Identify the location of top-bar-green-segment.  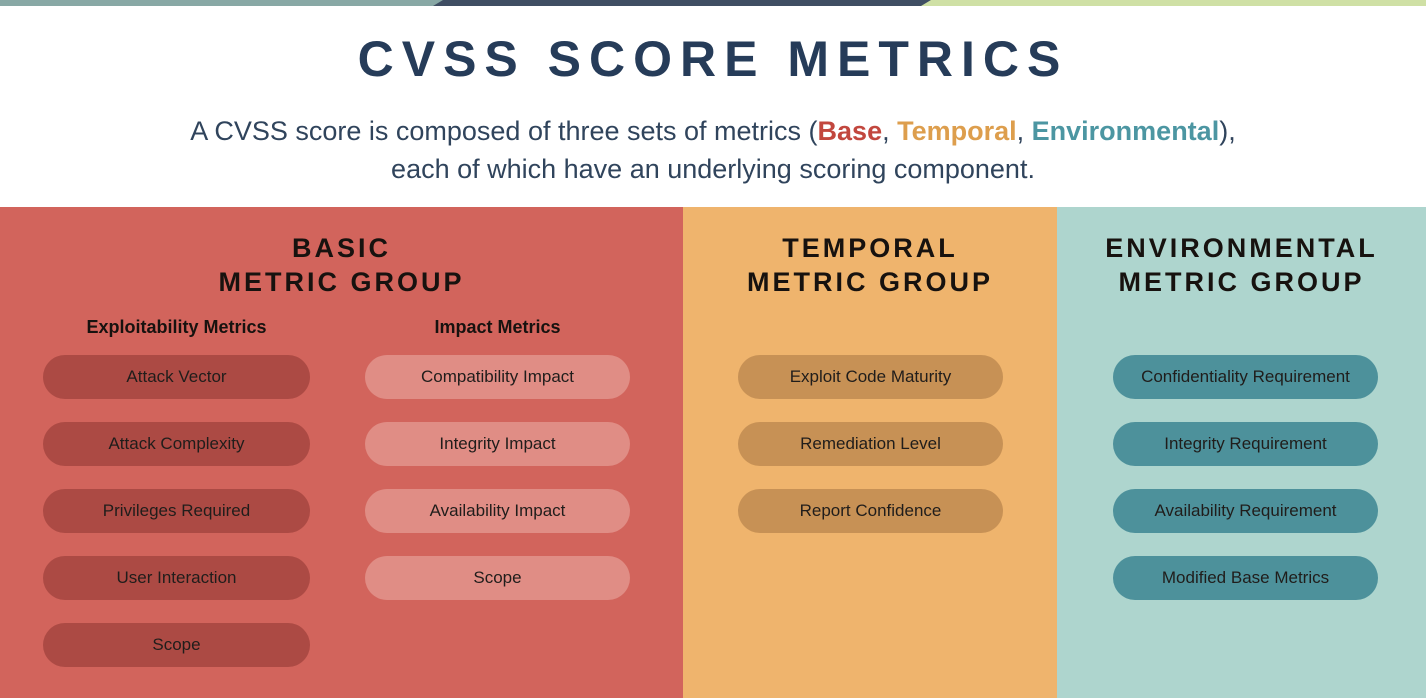
(1173, 3).